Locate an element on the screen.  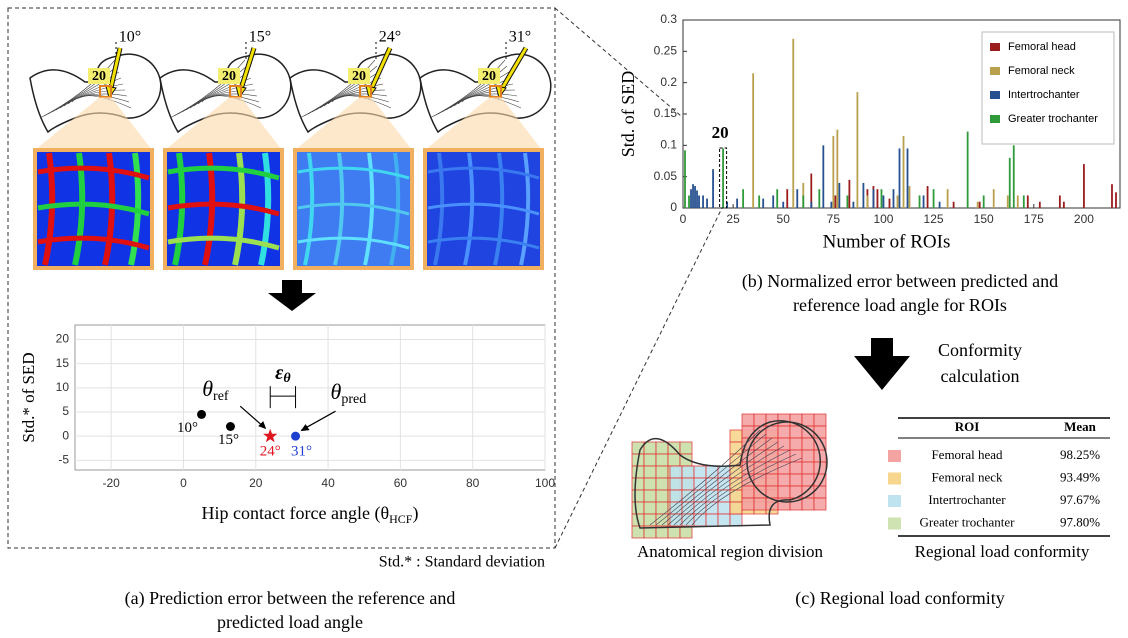
y-tick-label: 15 is located at coordinates (63, 363).